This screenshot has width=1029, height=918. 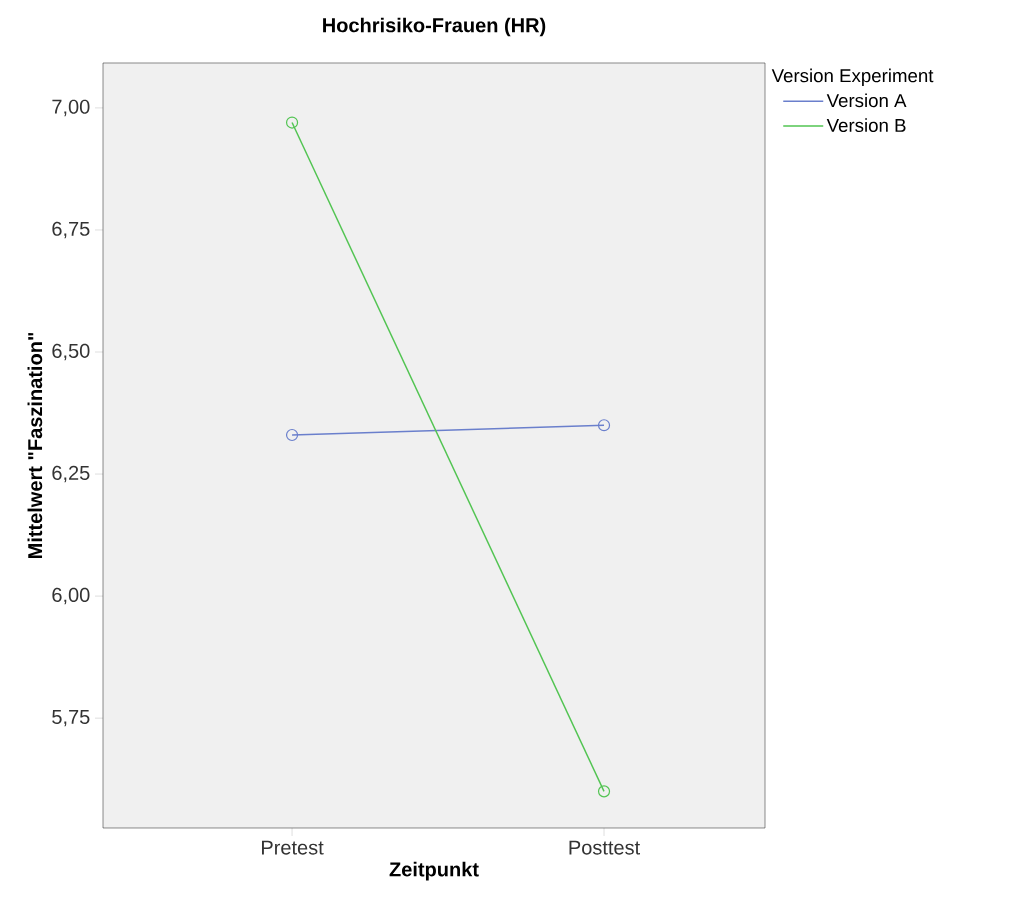 I want to click on x-axis-title: Zeitpunkt, so click(x=434, y=871).